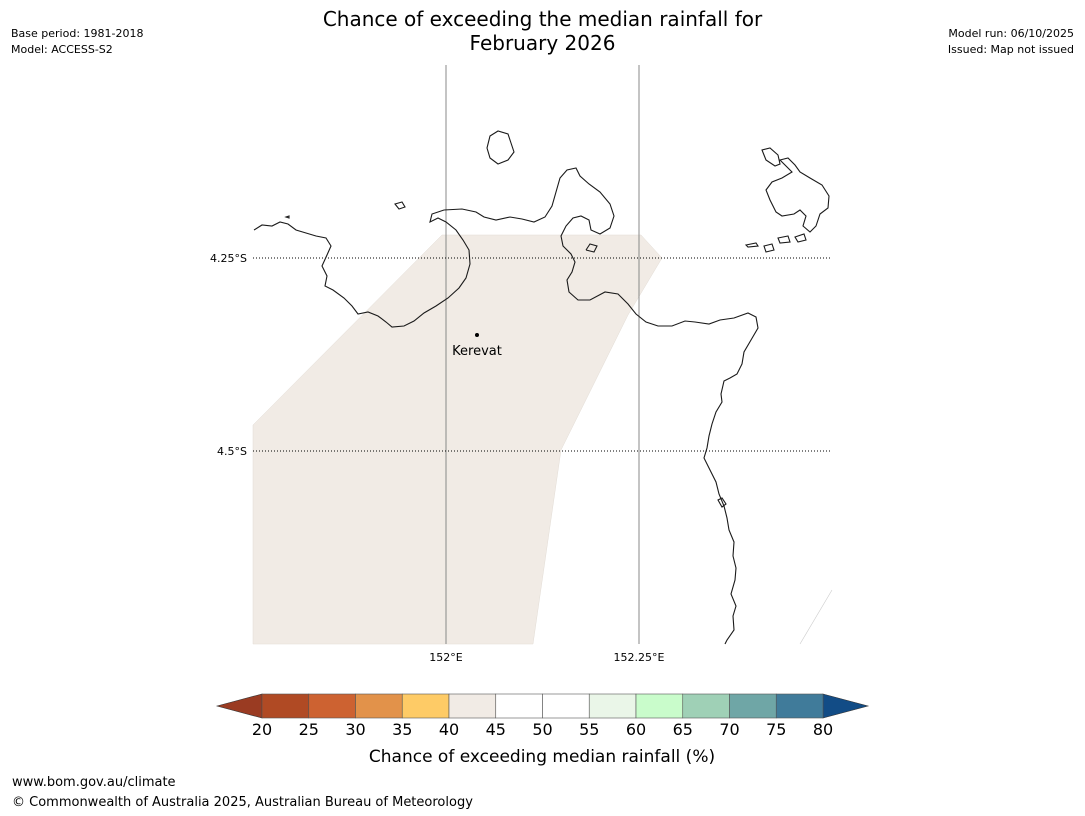 The image size is (1085, 816). I want to click on colorbar-tick-label: 25, so click(309, 729).